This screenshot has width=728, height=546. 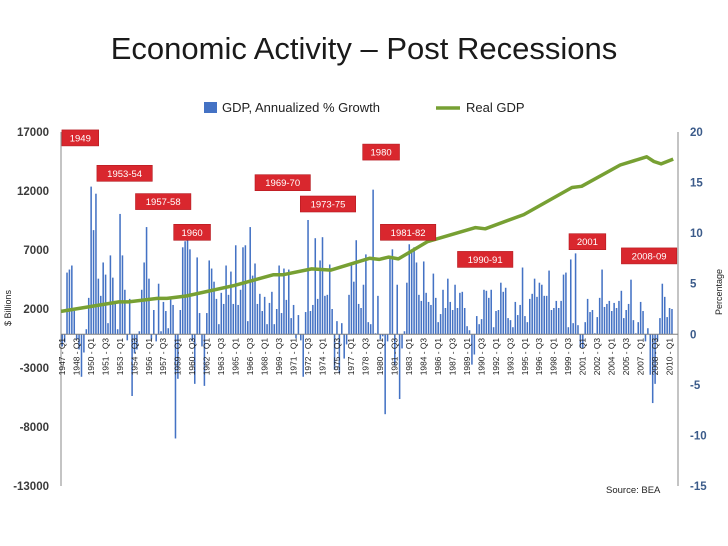 I want to click on recession-label: 1949, so click(x=80, y=138).